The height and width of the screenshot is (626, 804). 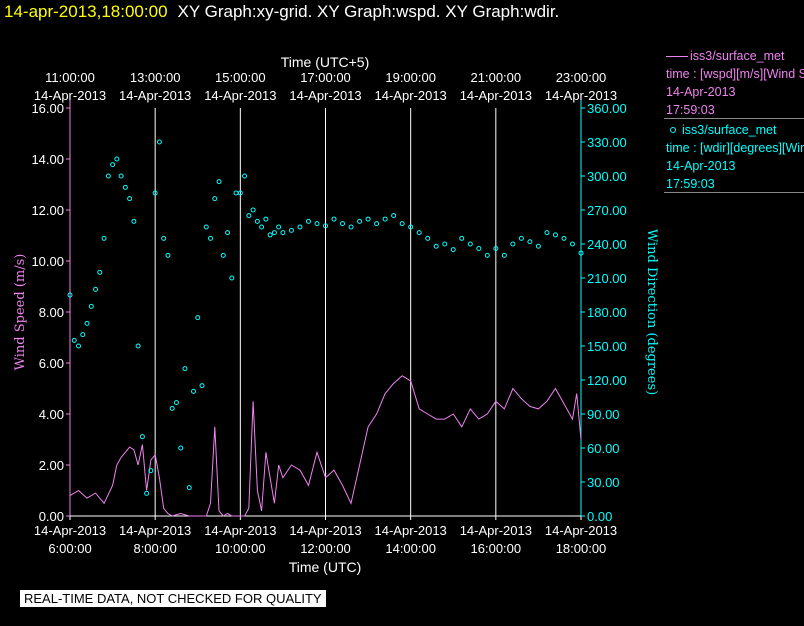 What do you see at coordinates (325, 446) in the screenshot?
I see `wspd-series-line` at bounding box center [325, 446].